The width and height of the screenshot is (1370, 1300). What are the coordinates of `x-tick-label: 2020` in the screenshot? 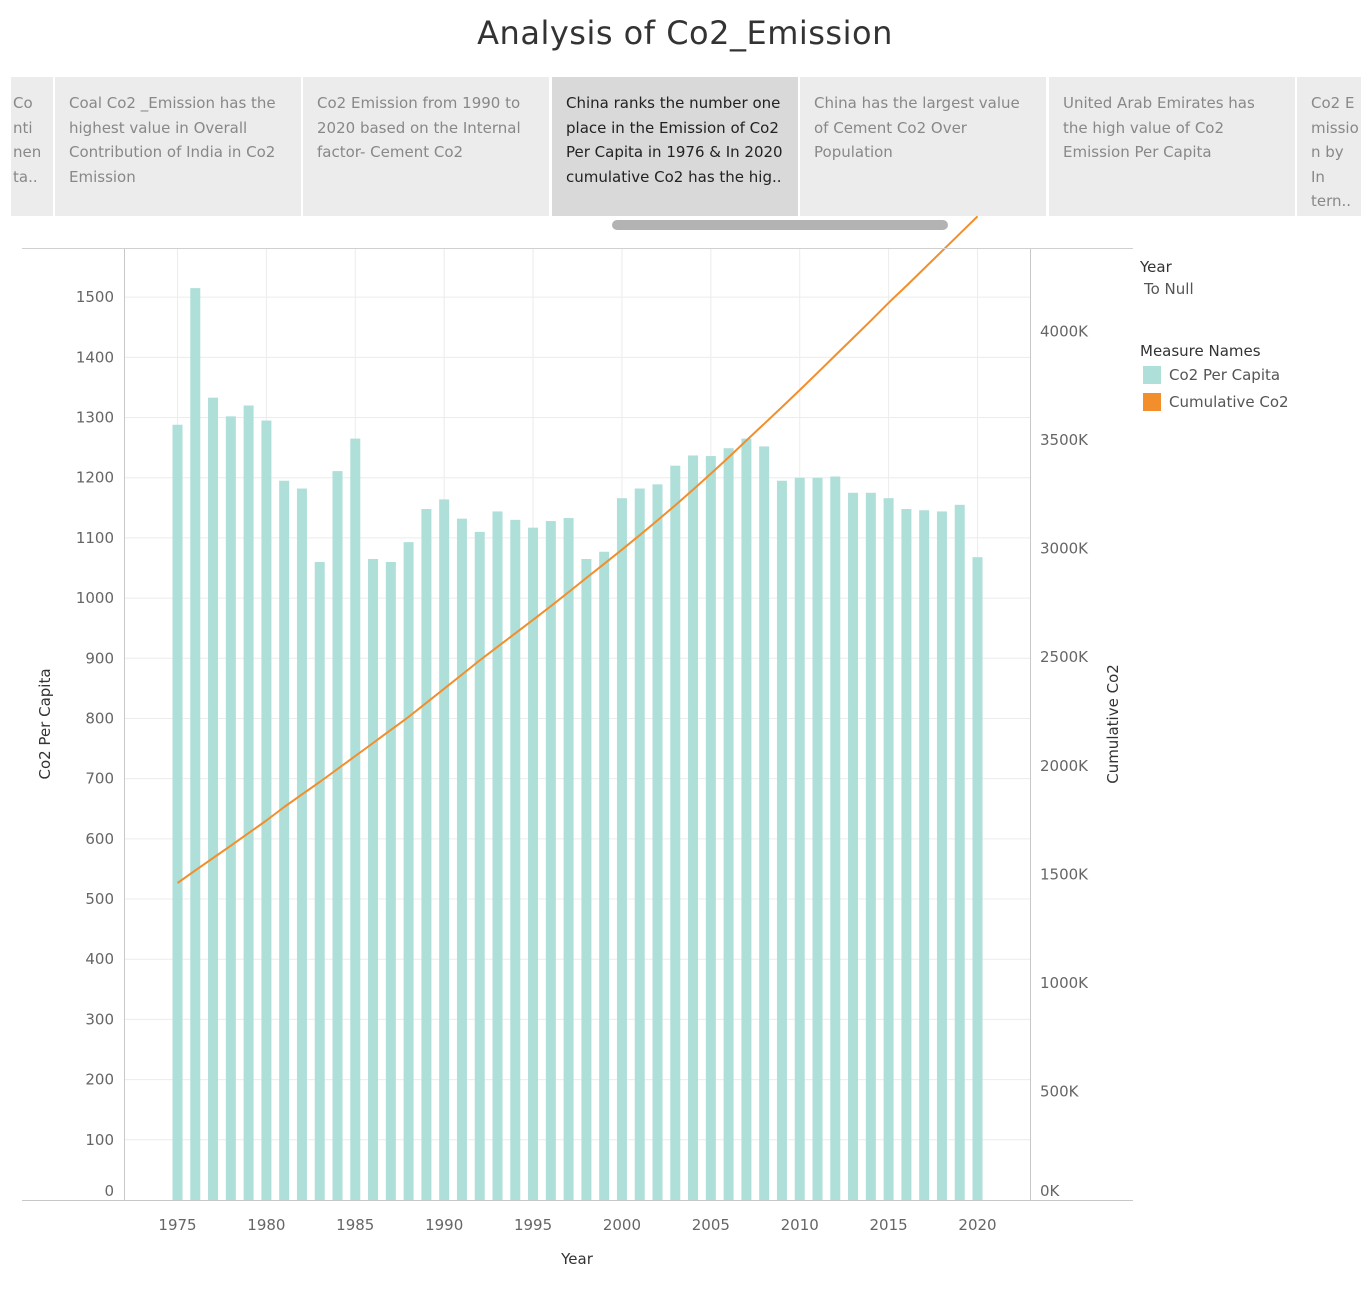 It's located at (977, 1225).